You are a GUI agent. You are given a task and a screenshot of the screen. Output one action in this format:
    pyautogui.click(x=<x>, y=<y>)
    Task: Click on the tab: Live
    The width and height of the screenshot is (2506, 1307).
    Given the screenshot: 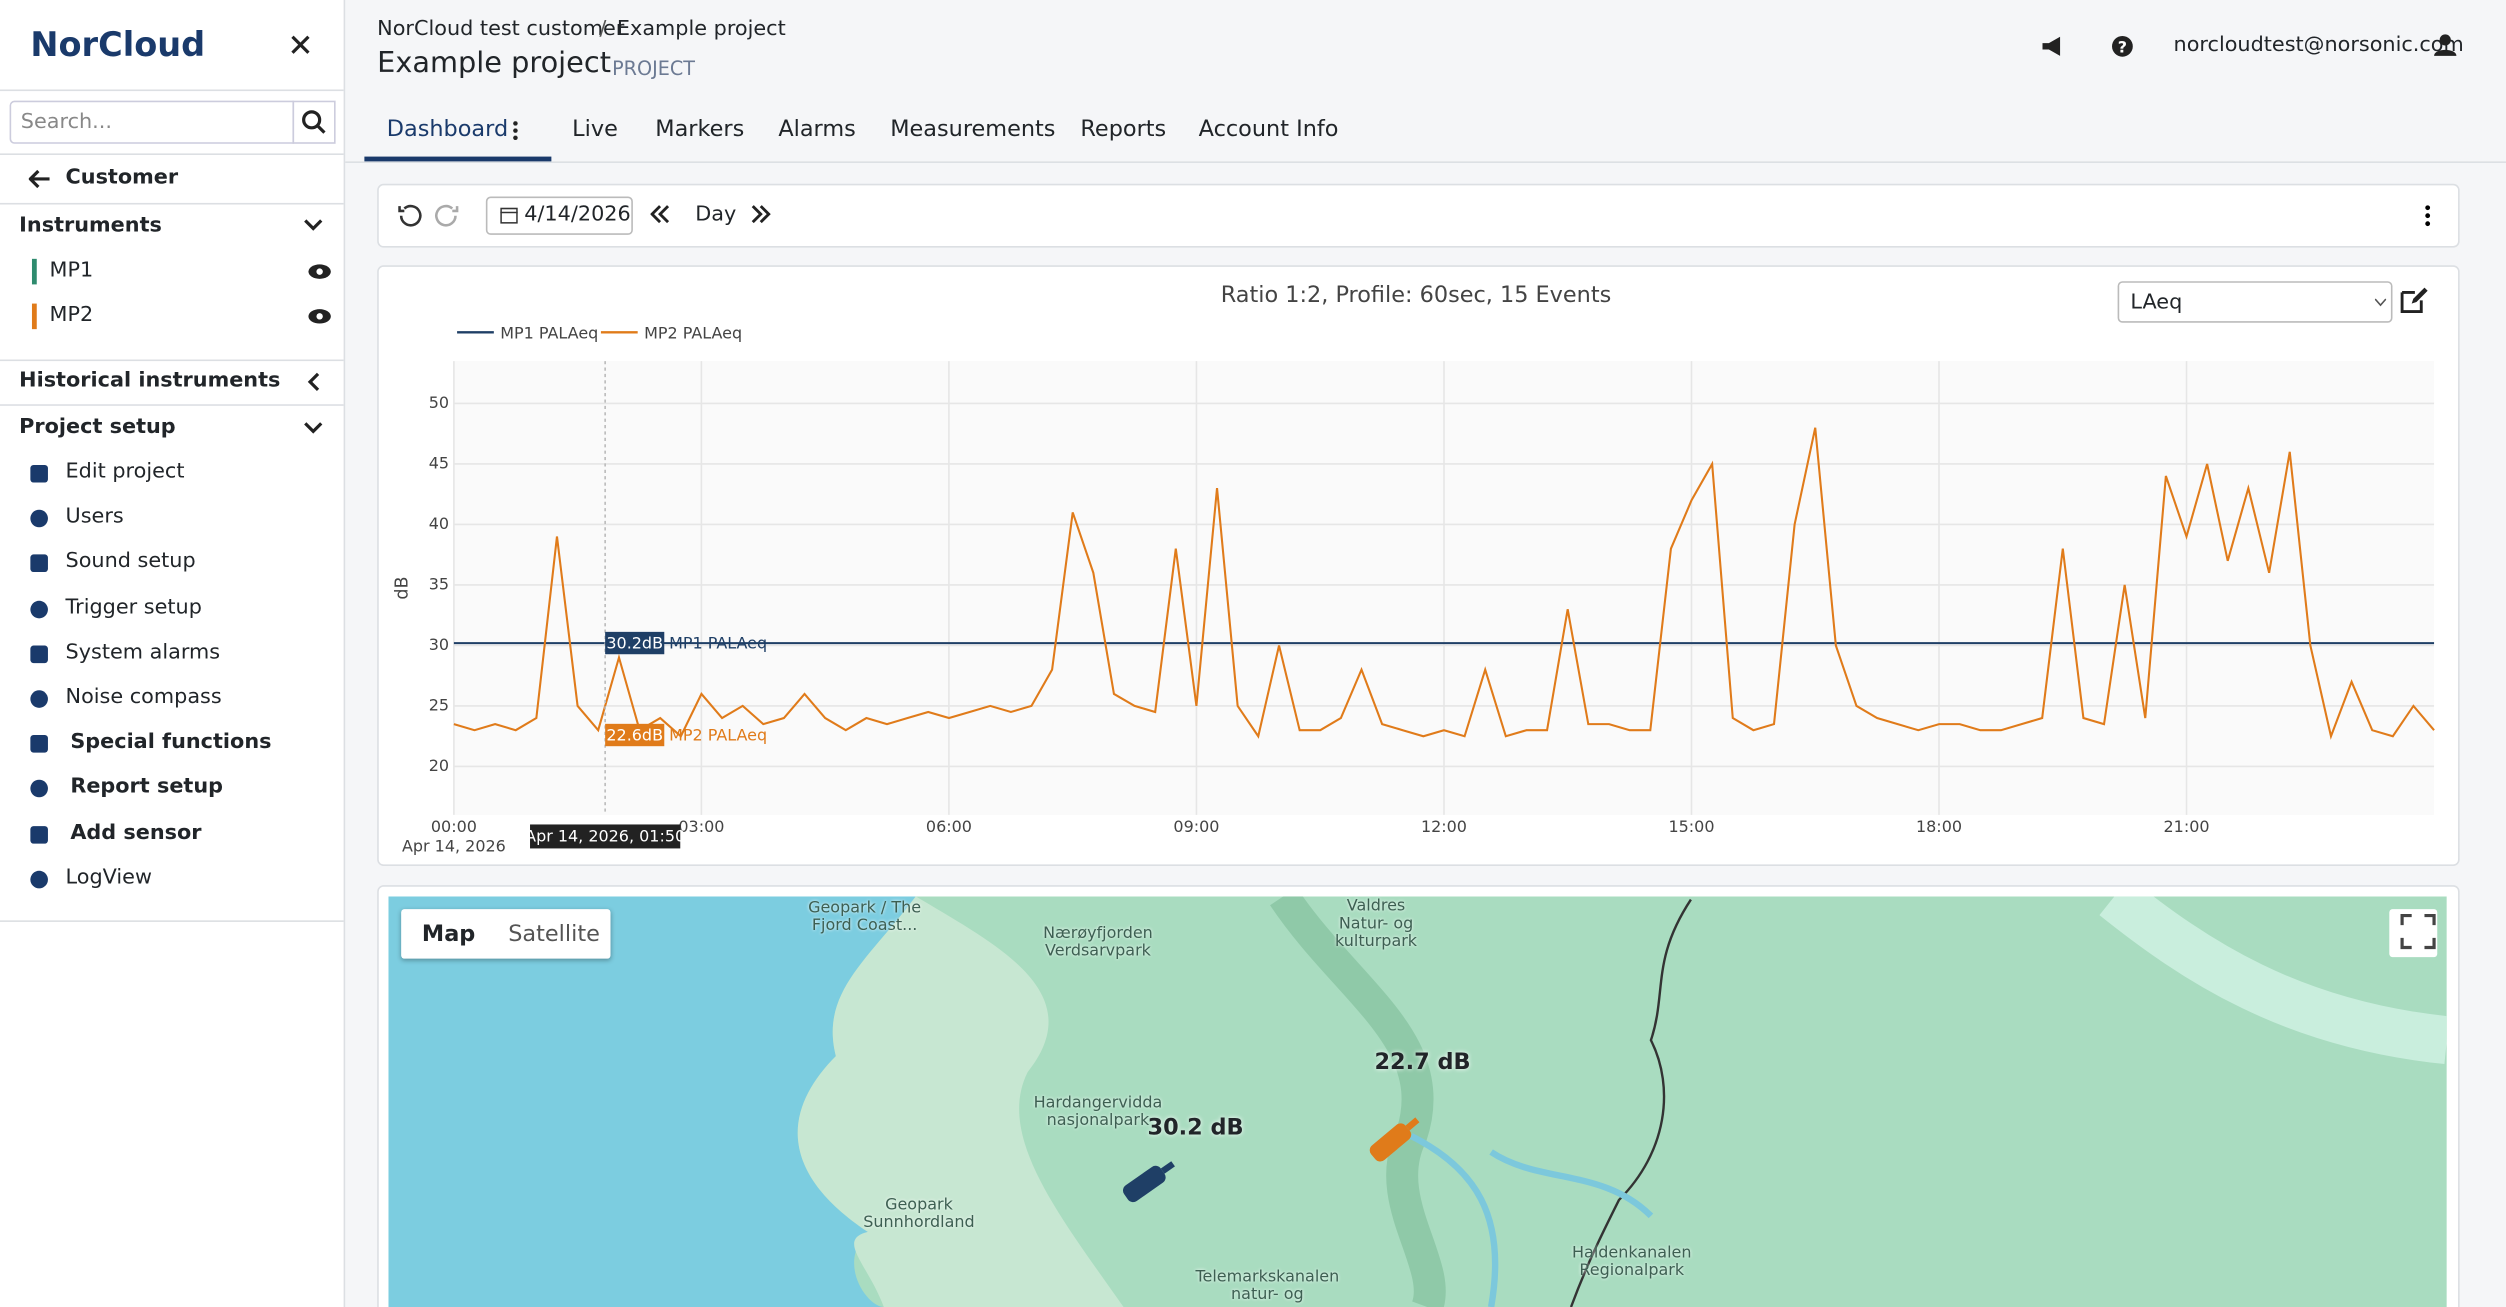 What is the action you would take?
    pyautogui.click(x=595, y=129)
    